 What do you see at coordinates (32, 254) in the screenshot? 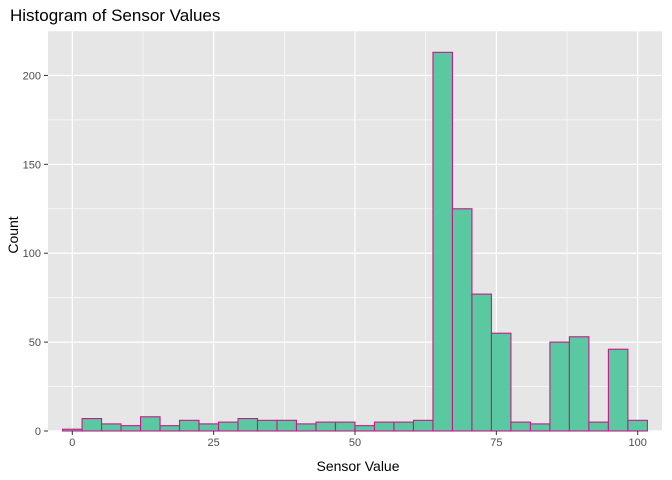
I see `y-tick-label: 100` at bounding box center [32, 254].